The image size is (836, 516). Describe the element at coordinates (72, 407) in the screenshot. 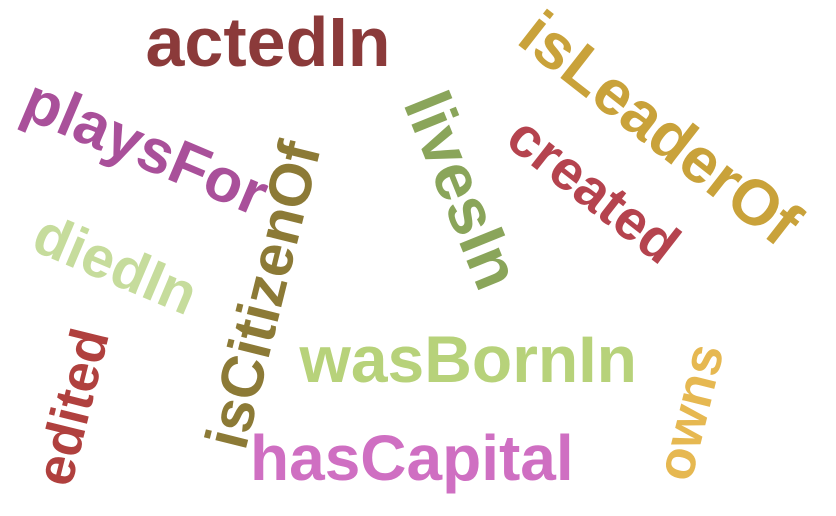

I see `word-edited: edited` at that location.